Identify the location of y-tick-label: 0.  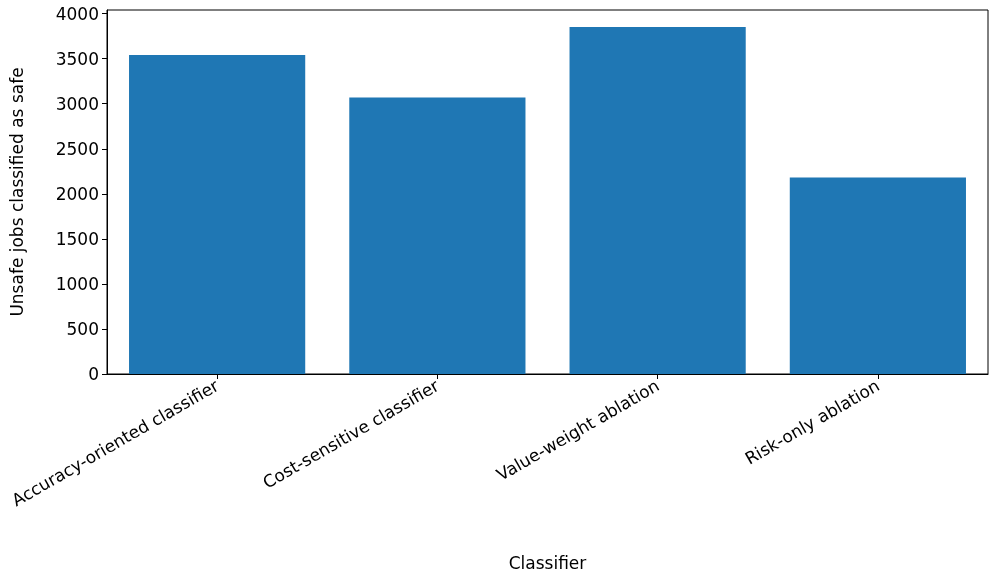
(93, 374).